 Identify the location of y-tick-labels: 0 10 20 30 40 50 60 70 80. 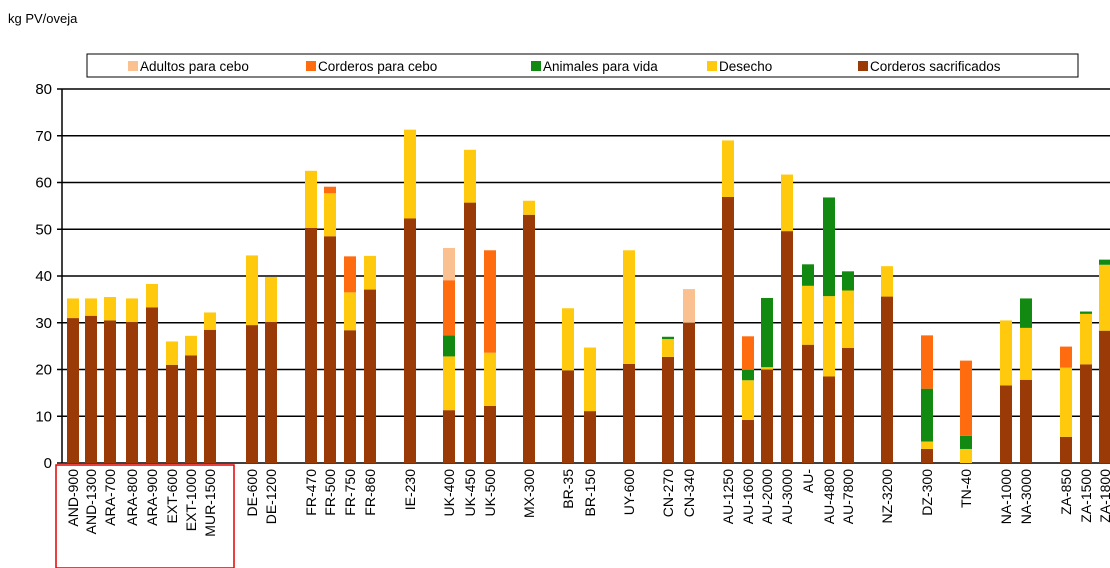
(48, 276).